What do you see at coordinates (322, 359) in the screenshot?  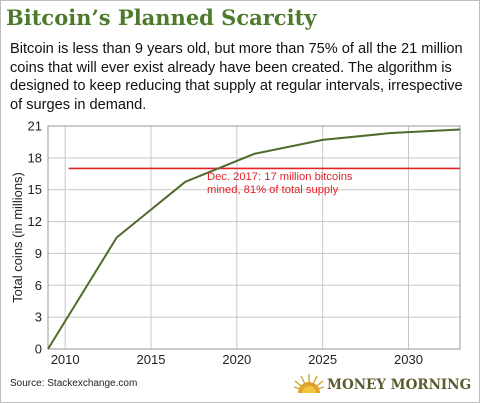 I see `x-tick-label: 2025` at bounding box center [322, 359].